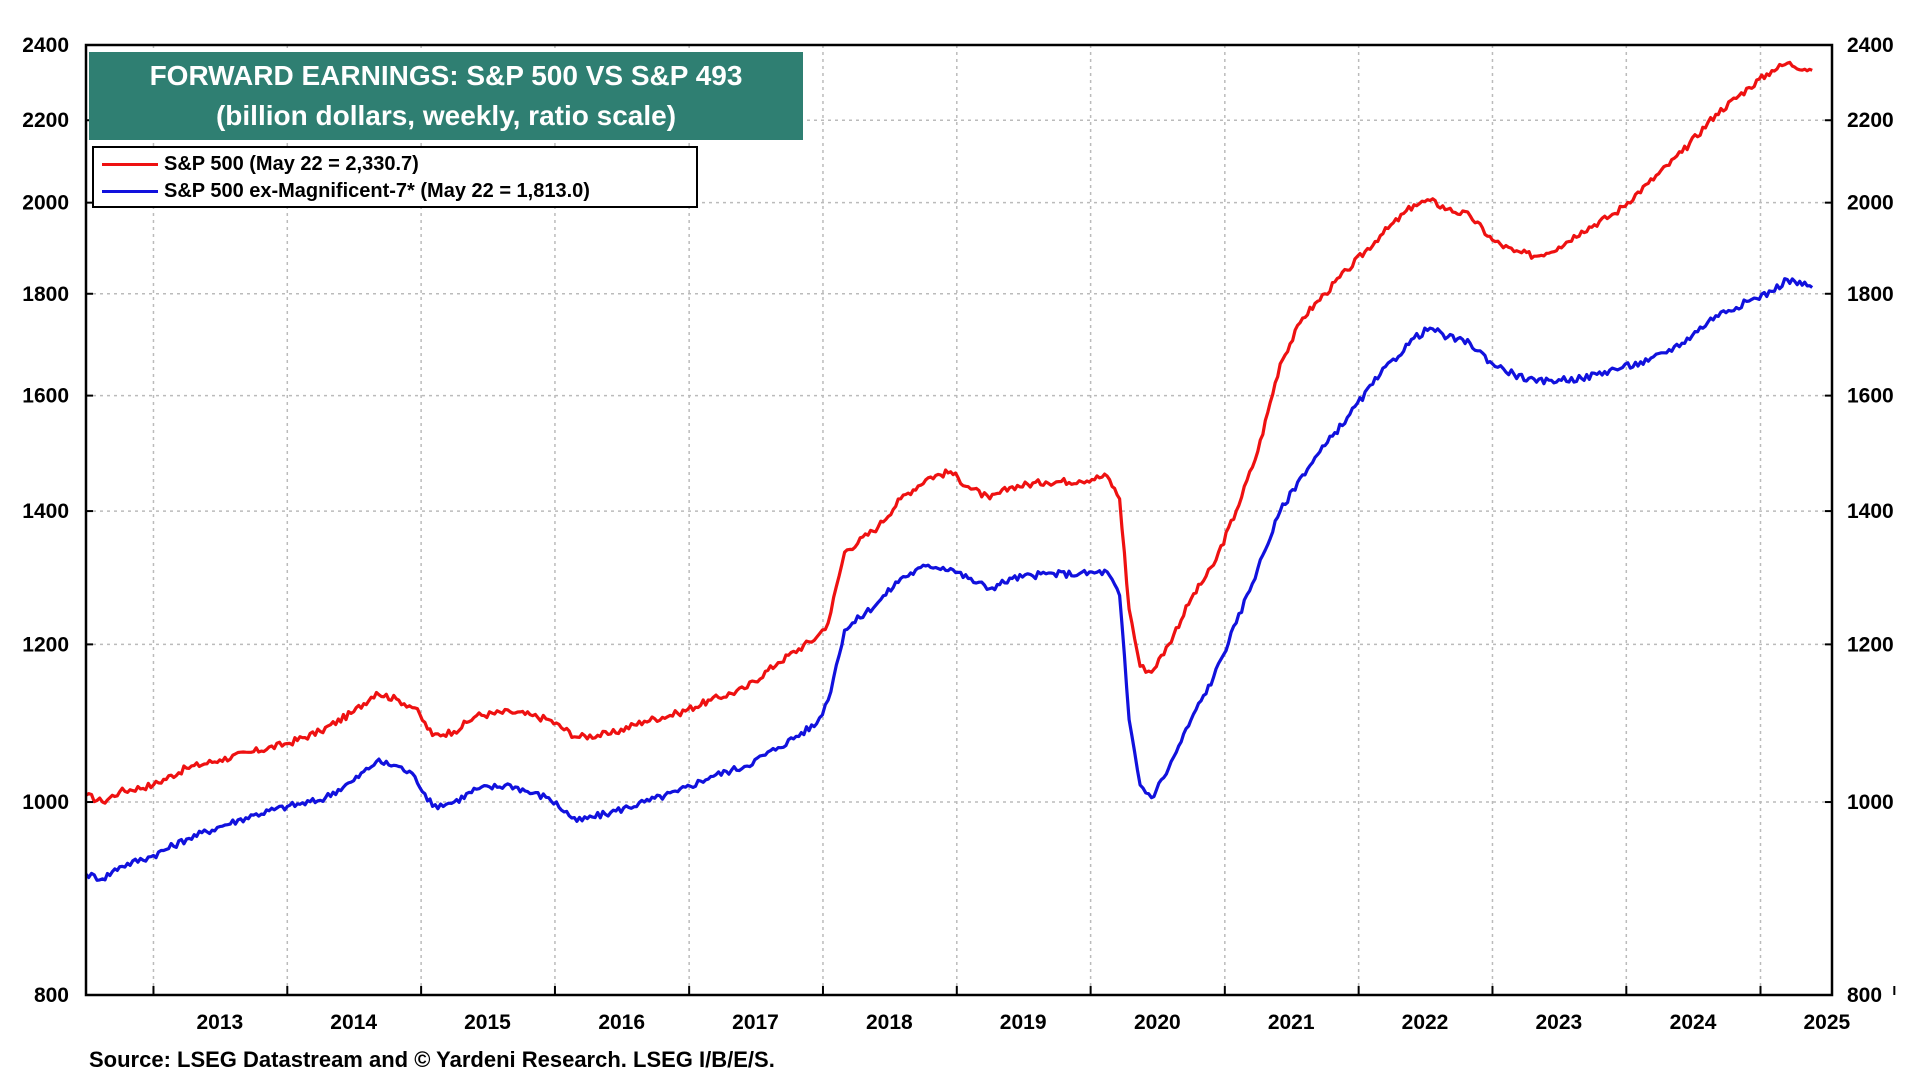  Describe the element at coordinates (1023, 1022) in the screenshot. I see `x-tick-label: 2019` at that location.